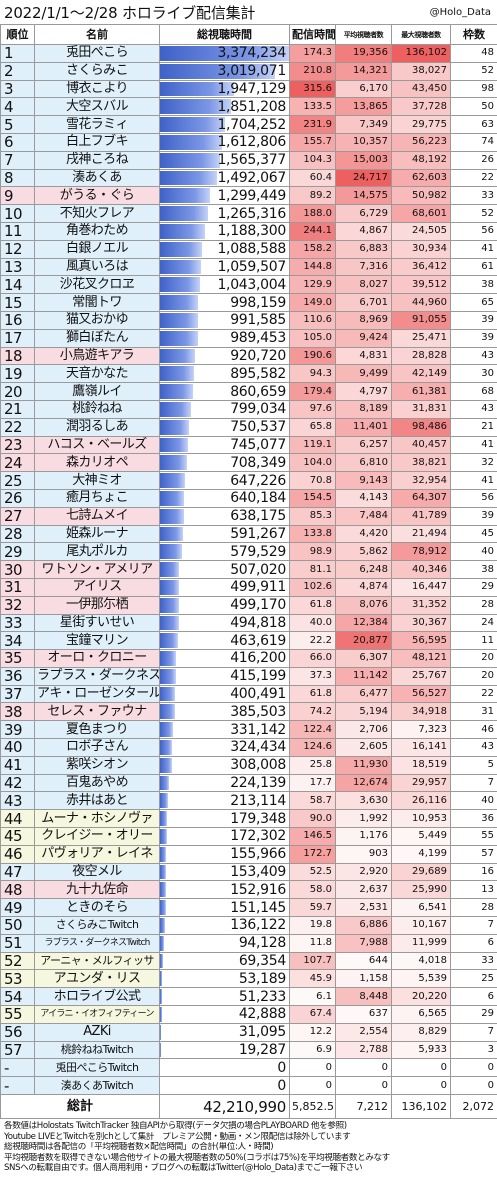 This screenshot has width=497, height=1200. What do you see at coordinates (224, 623) in the screenshot?
I see `watch-cell: 494,818` at bounding box center [224, 623].